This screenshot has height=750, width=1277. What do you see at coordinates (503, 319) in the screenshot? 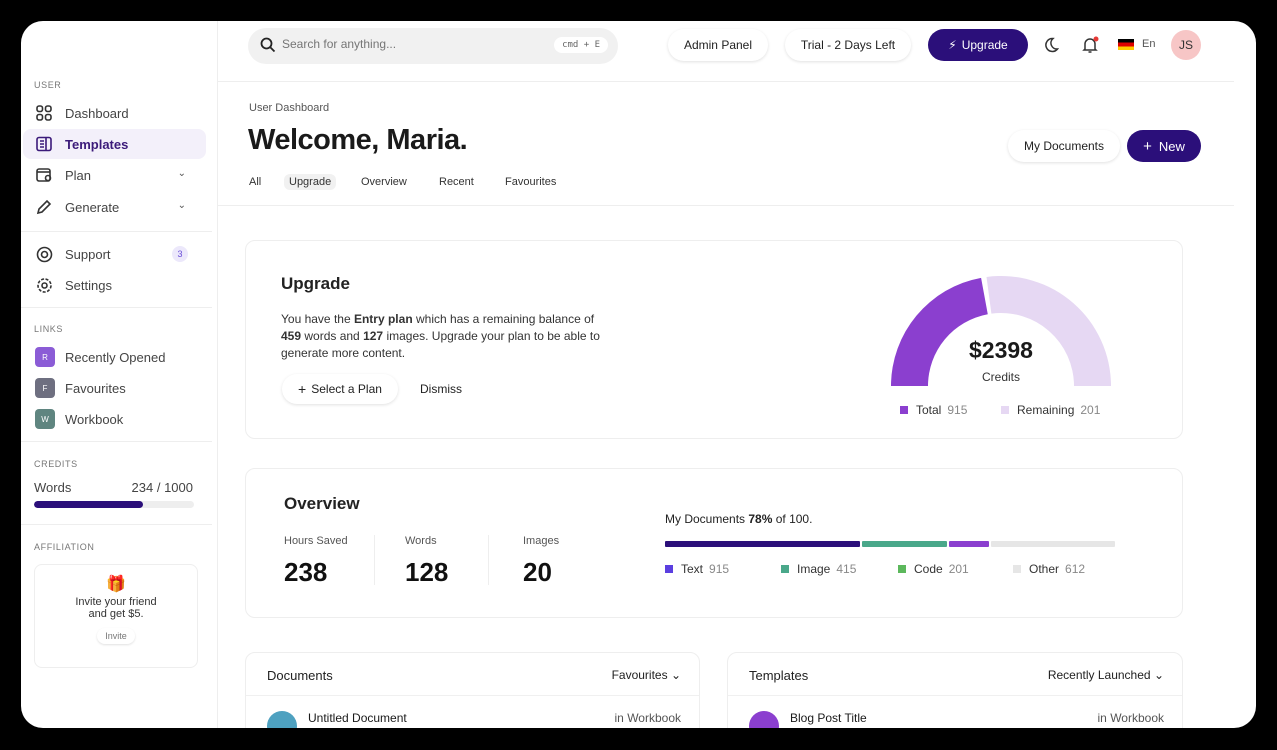
I see `text: which has a remaining balance of` at bounding box center [503, 319].